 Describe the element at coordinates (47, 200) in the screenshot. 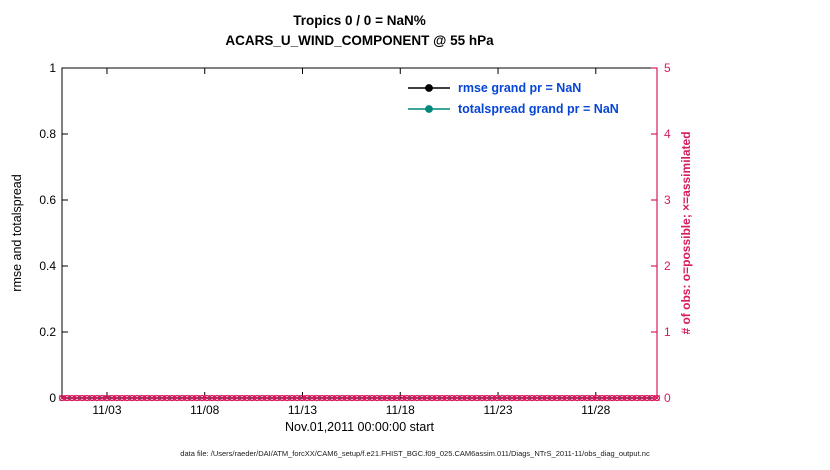

I see `y-tick-label-left: 0.6` at that location.